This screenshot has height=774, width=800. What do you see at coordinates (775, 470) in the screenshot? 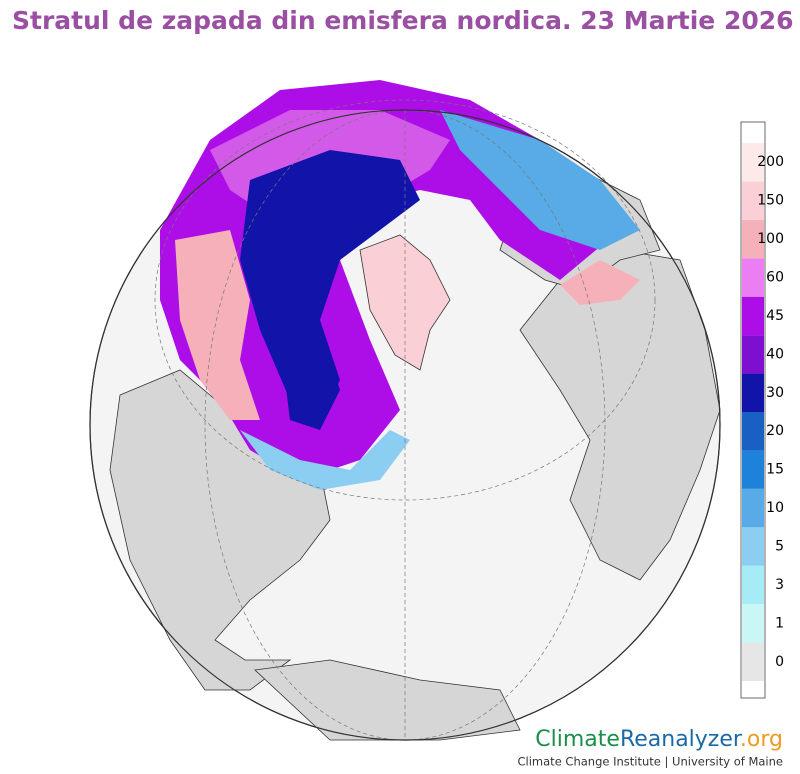
I see `colorbar-label: 15` at bounding box center [775, 470].